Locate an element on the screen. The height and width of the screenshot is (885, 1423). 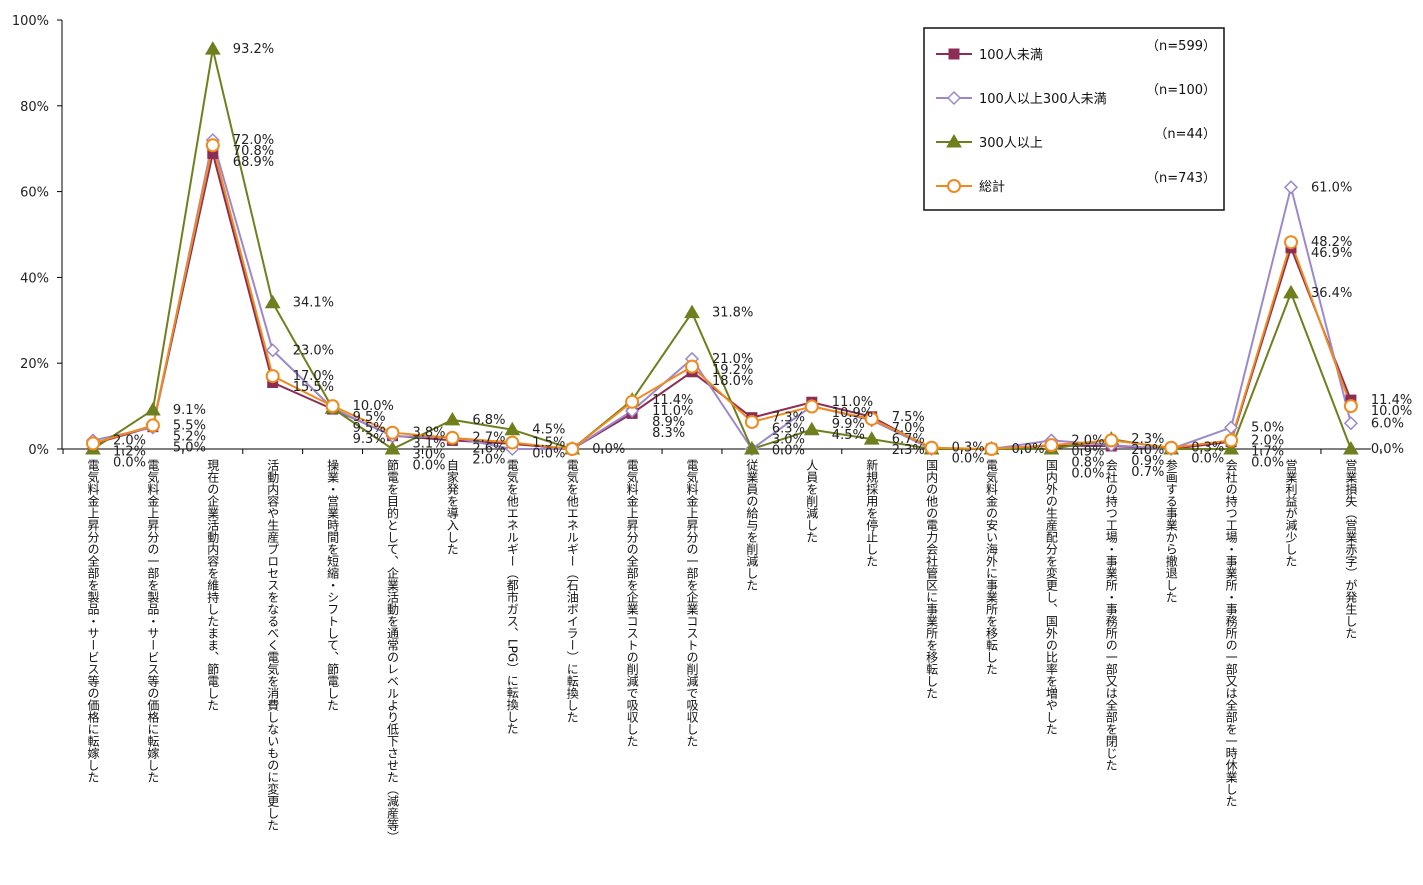
data-label: 2.7% is located at coordinates (488, 437).